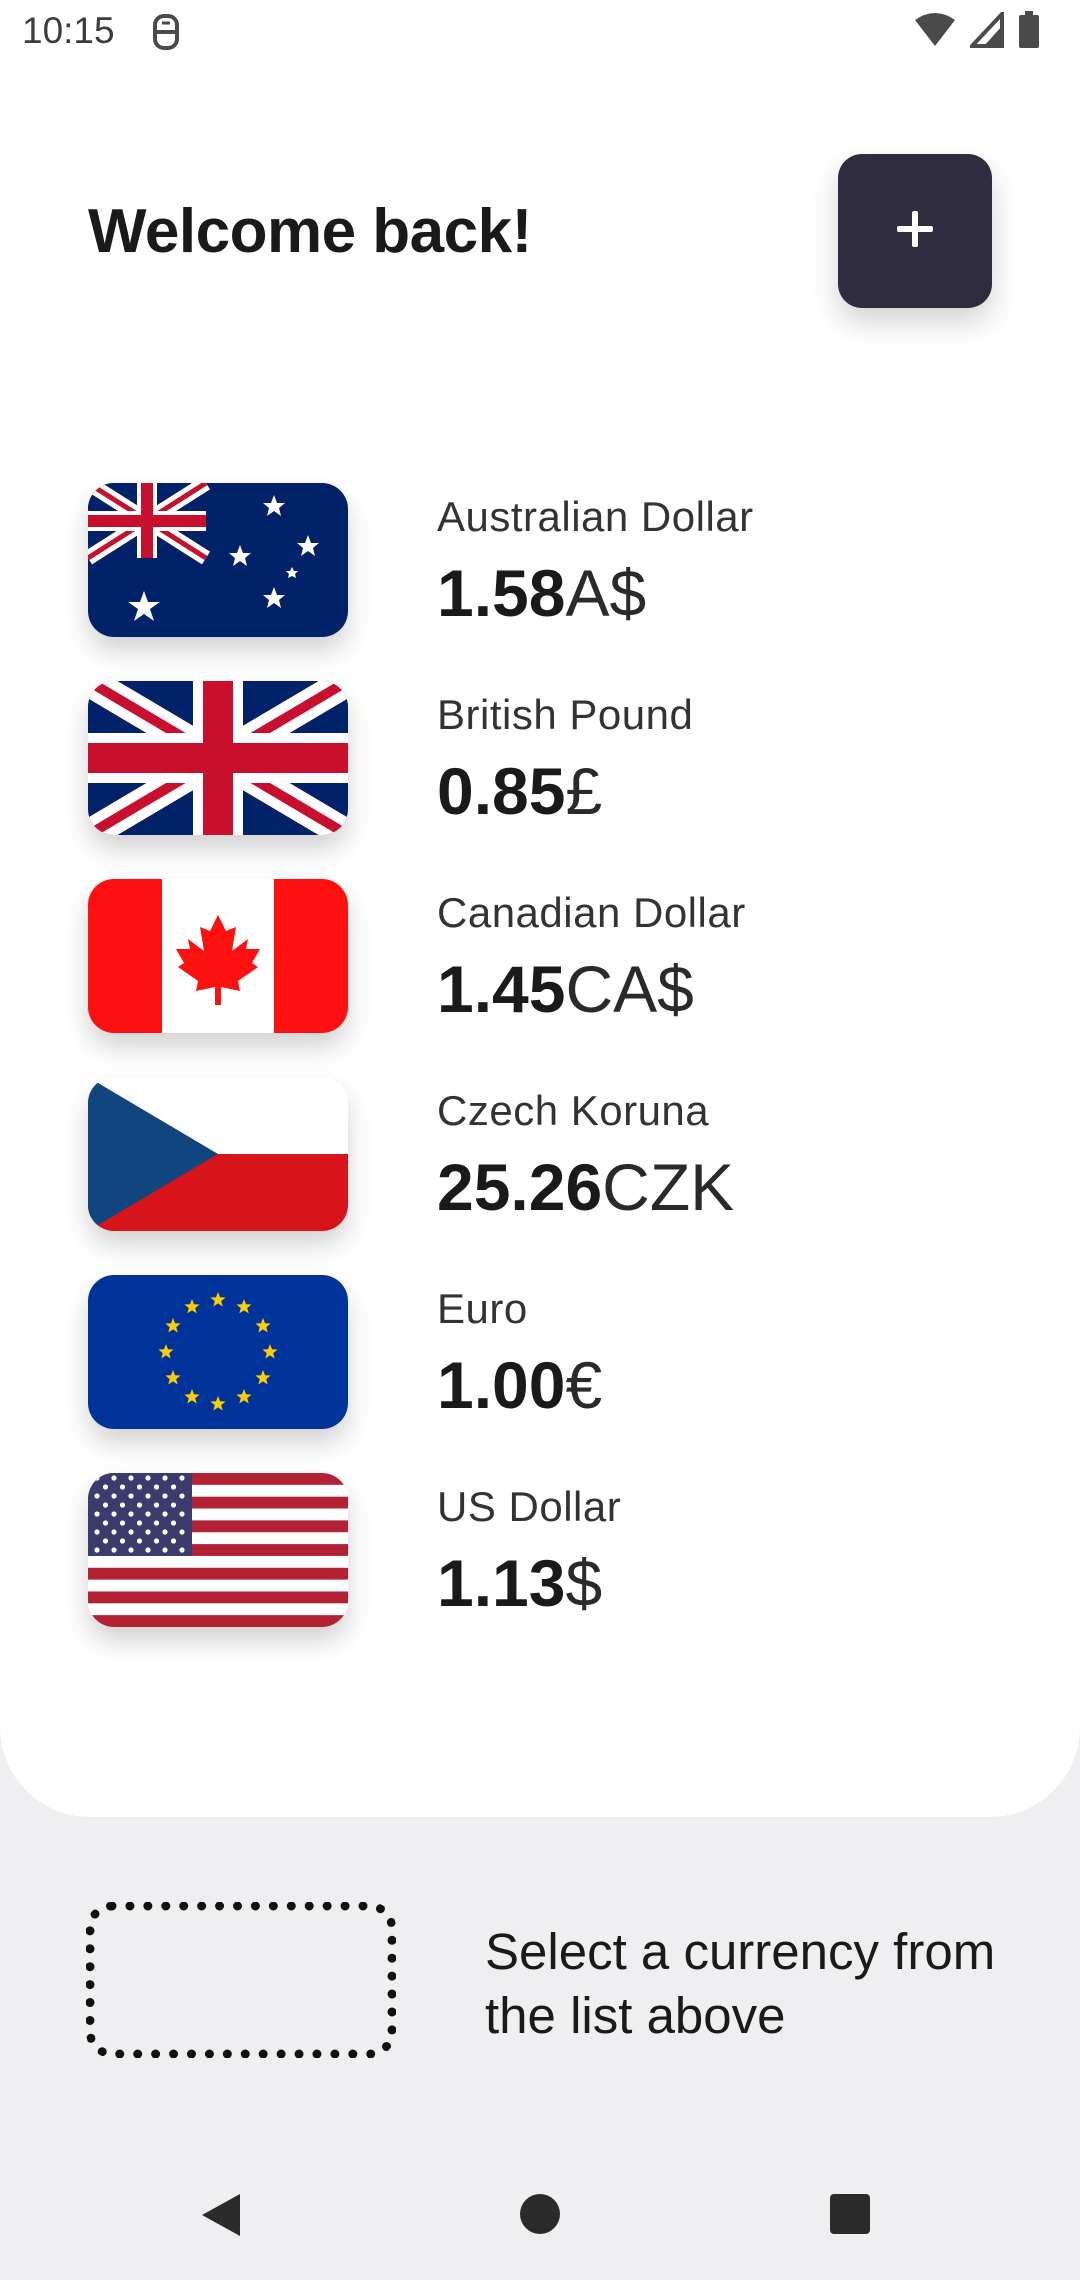  What do you see at coordinates (584, 791) in the screenshot?
I see `currency-symbol: £` at bounding box center [584, 791].